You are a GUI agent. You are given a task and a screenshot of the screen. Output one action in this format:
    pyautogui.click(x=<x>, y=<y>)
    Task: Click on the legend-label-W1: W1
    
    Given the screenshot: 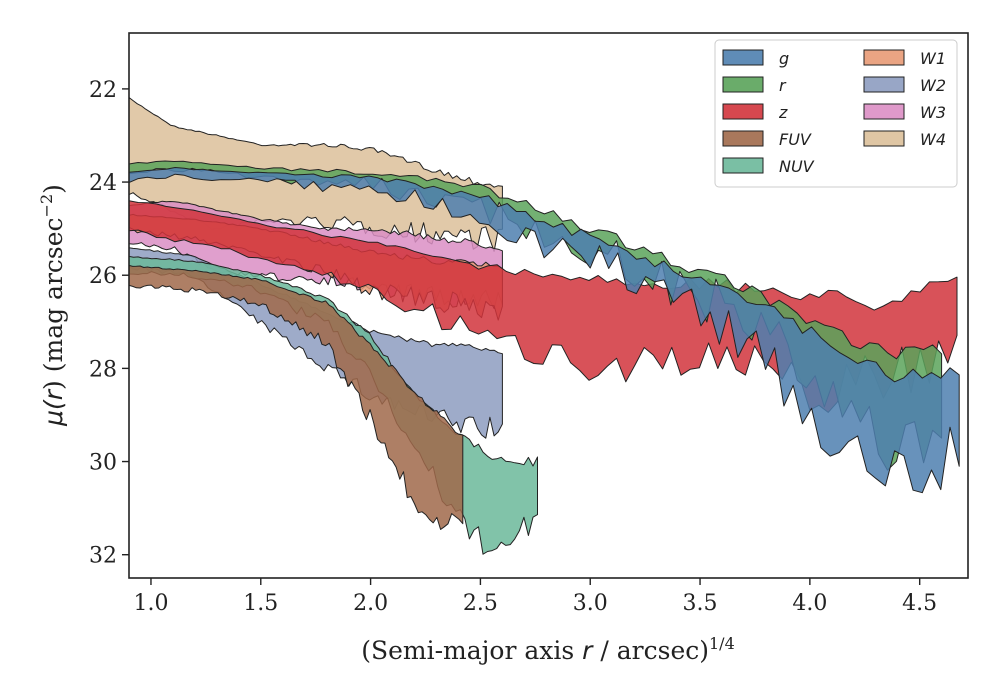 What is the action you would take?
    pyautogui.click(x=933, y=58)
    